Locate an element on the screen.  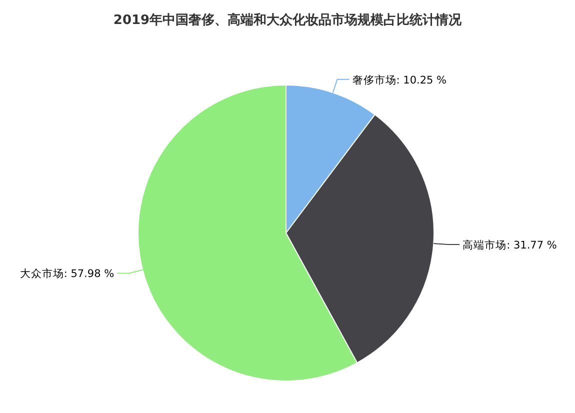
slice-label: 大众市场: 57.98 % is located at coordinates (67, 273).